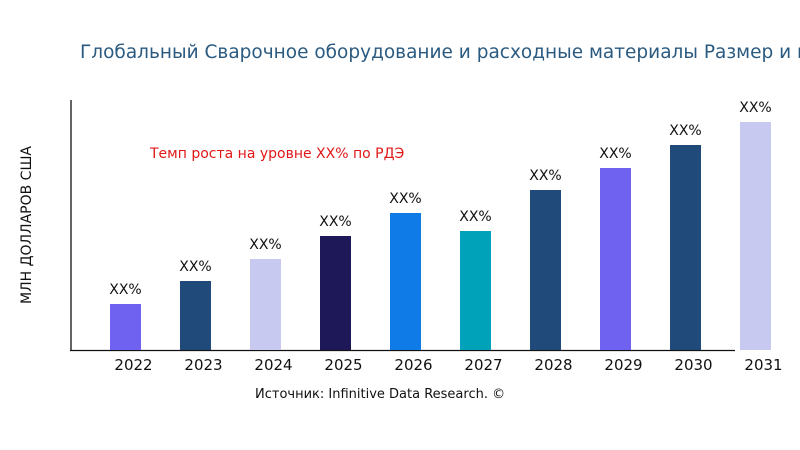 Image resolution: width=800 pixels, height=450 pixels. Describe the element at coordinates (203, 365) in the screenshot. I see `x-tick-label: 2023` at that location.